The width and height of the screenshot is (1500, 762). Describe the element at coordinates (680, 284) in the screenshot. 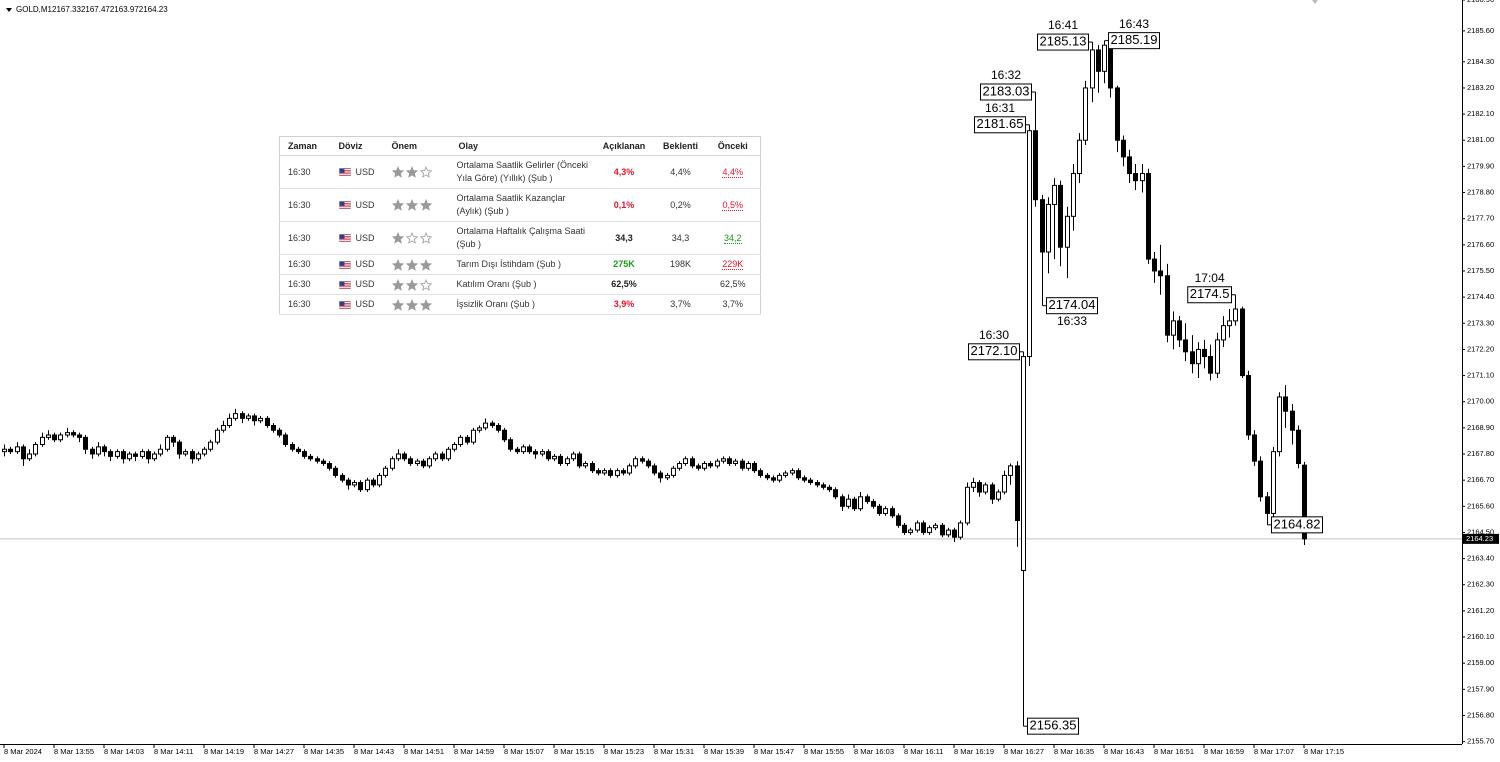

I see `forecast` at that location.